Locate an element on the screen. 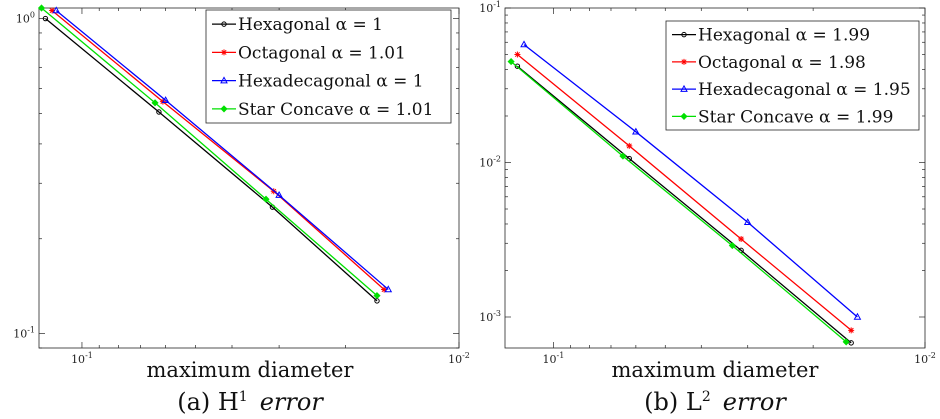  y-tick-label: 10⁻³ is located at coordinates (490, 316).